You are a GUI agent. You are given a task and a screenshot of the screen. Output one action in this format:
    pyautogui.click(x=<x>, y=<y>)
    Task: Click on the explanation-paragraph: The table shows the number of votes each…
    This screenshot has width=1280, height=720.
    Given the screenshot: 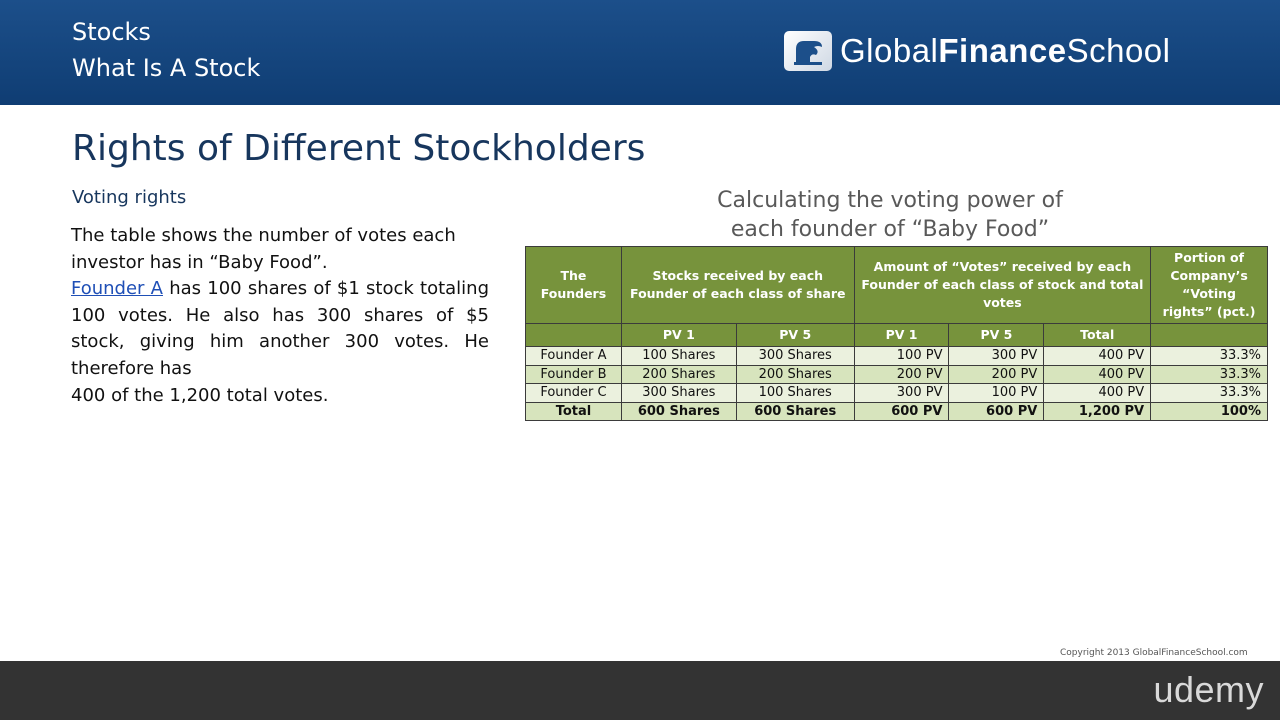 What is the action you would take?
    pyautogui.click(x=280, y=316)
    